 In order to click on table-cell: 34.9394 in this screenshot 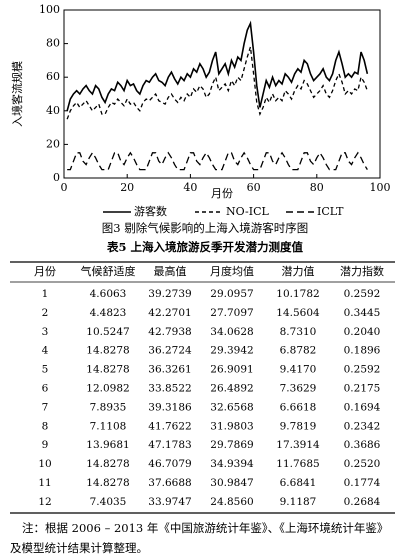, I will do `click(232, 464)`.